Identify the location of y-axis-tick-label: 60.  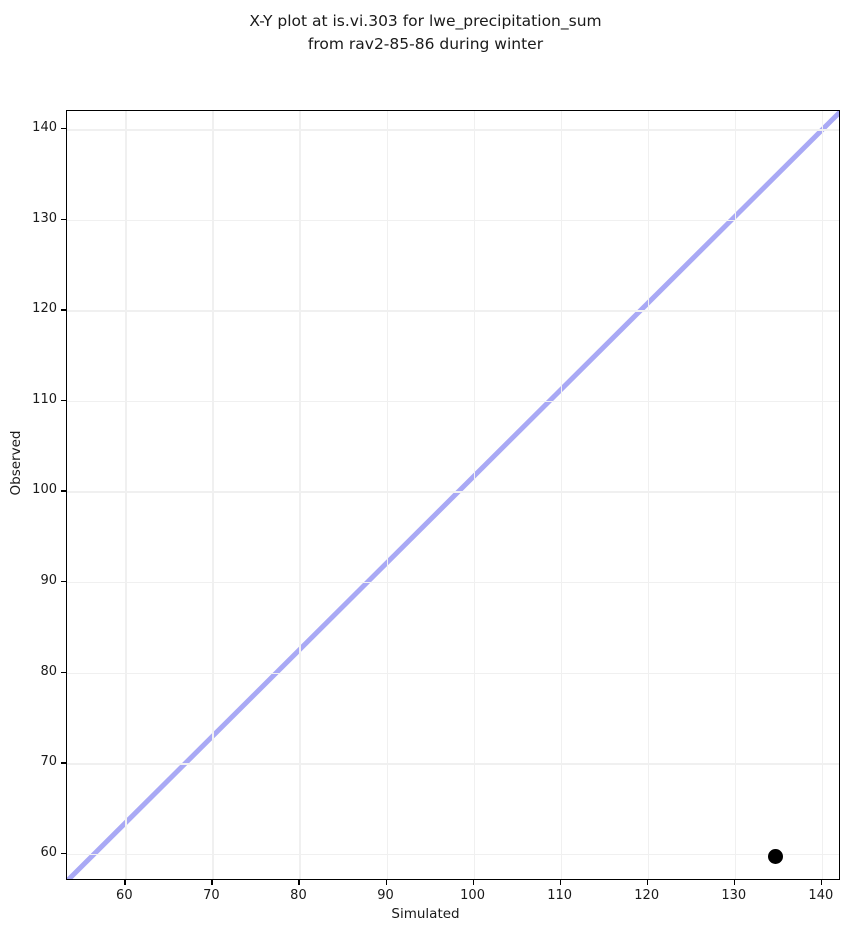
(48, 852).